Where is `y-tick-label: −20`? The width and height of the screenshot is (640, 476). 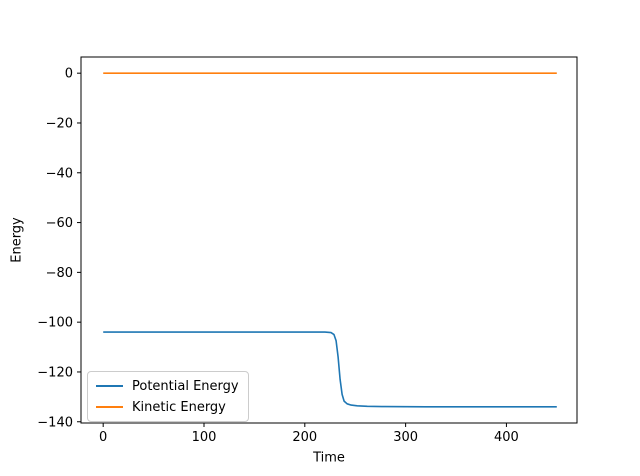
y-tick-label: −20 is located at coordinates (59, 123).